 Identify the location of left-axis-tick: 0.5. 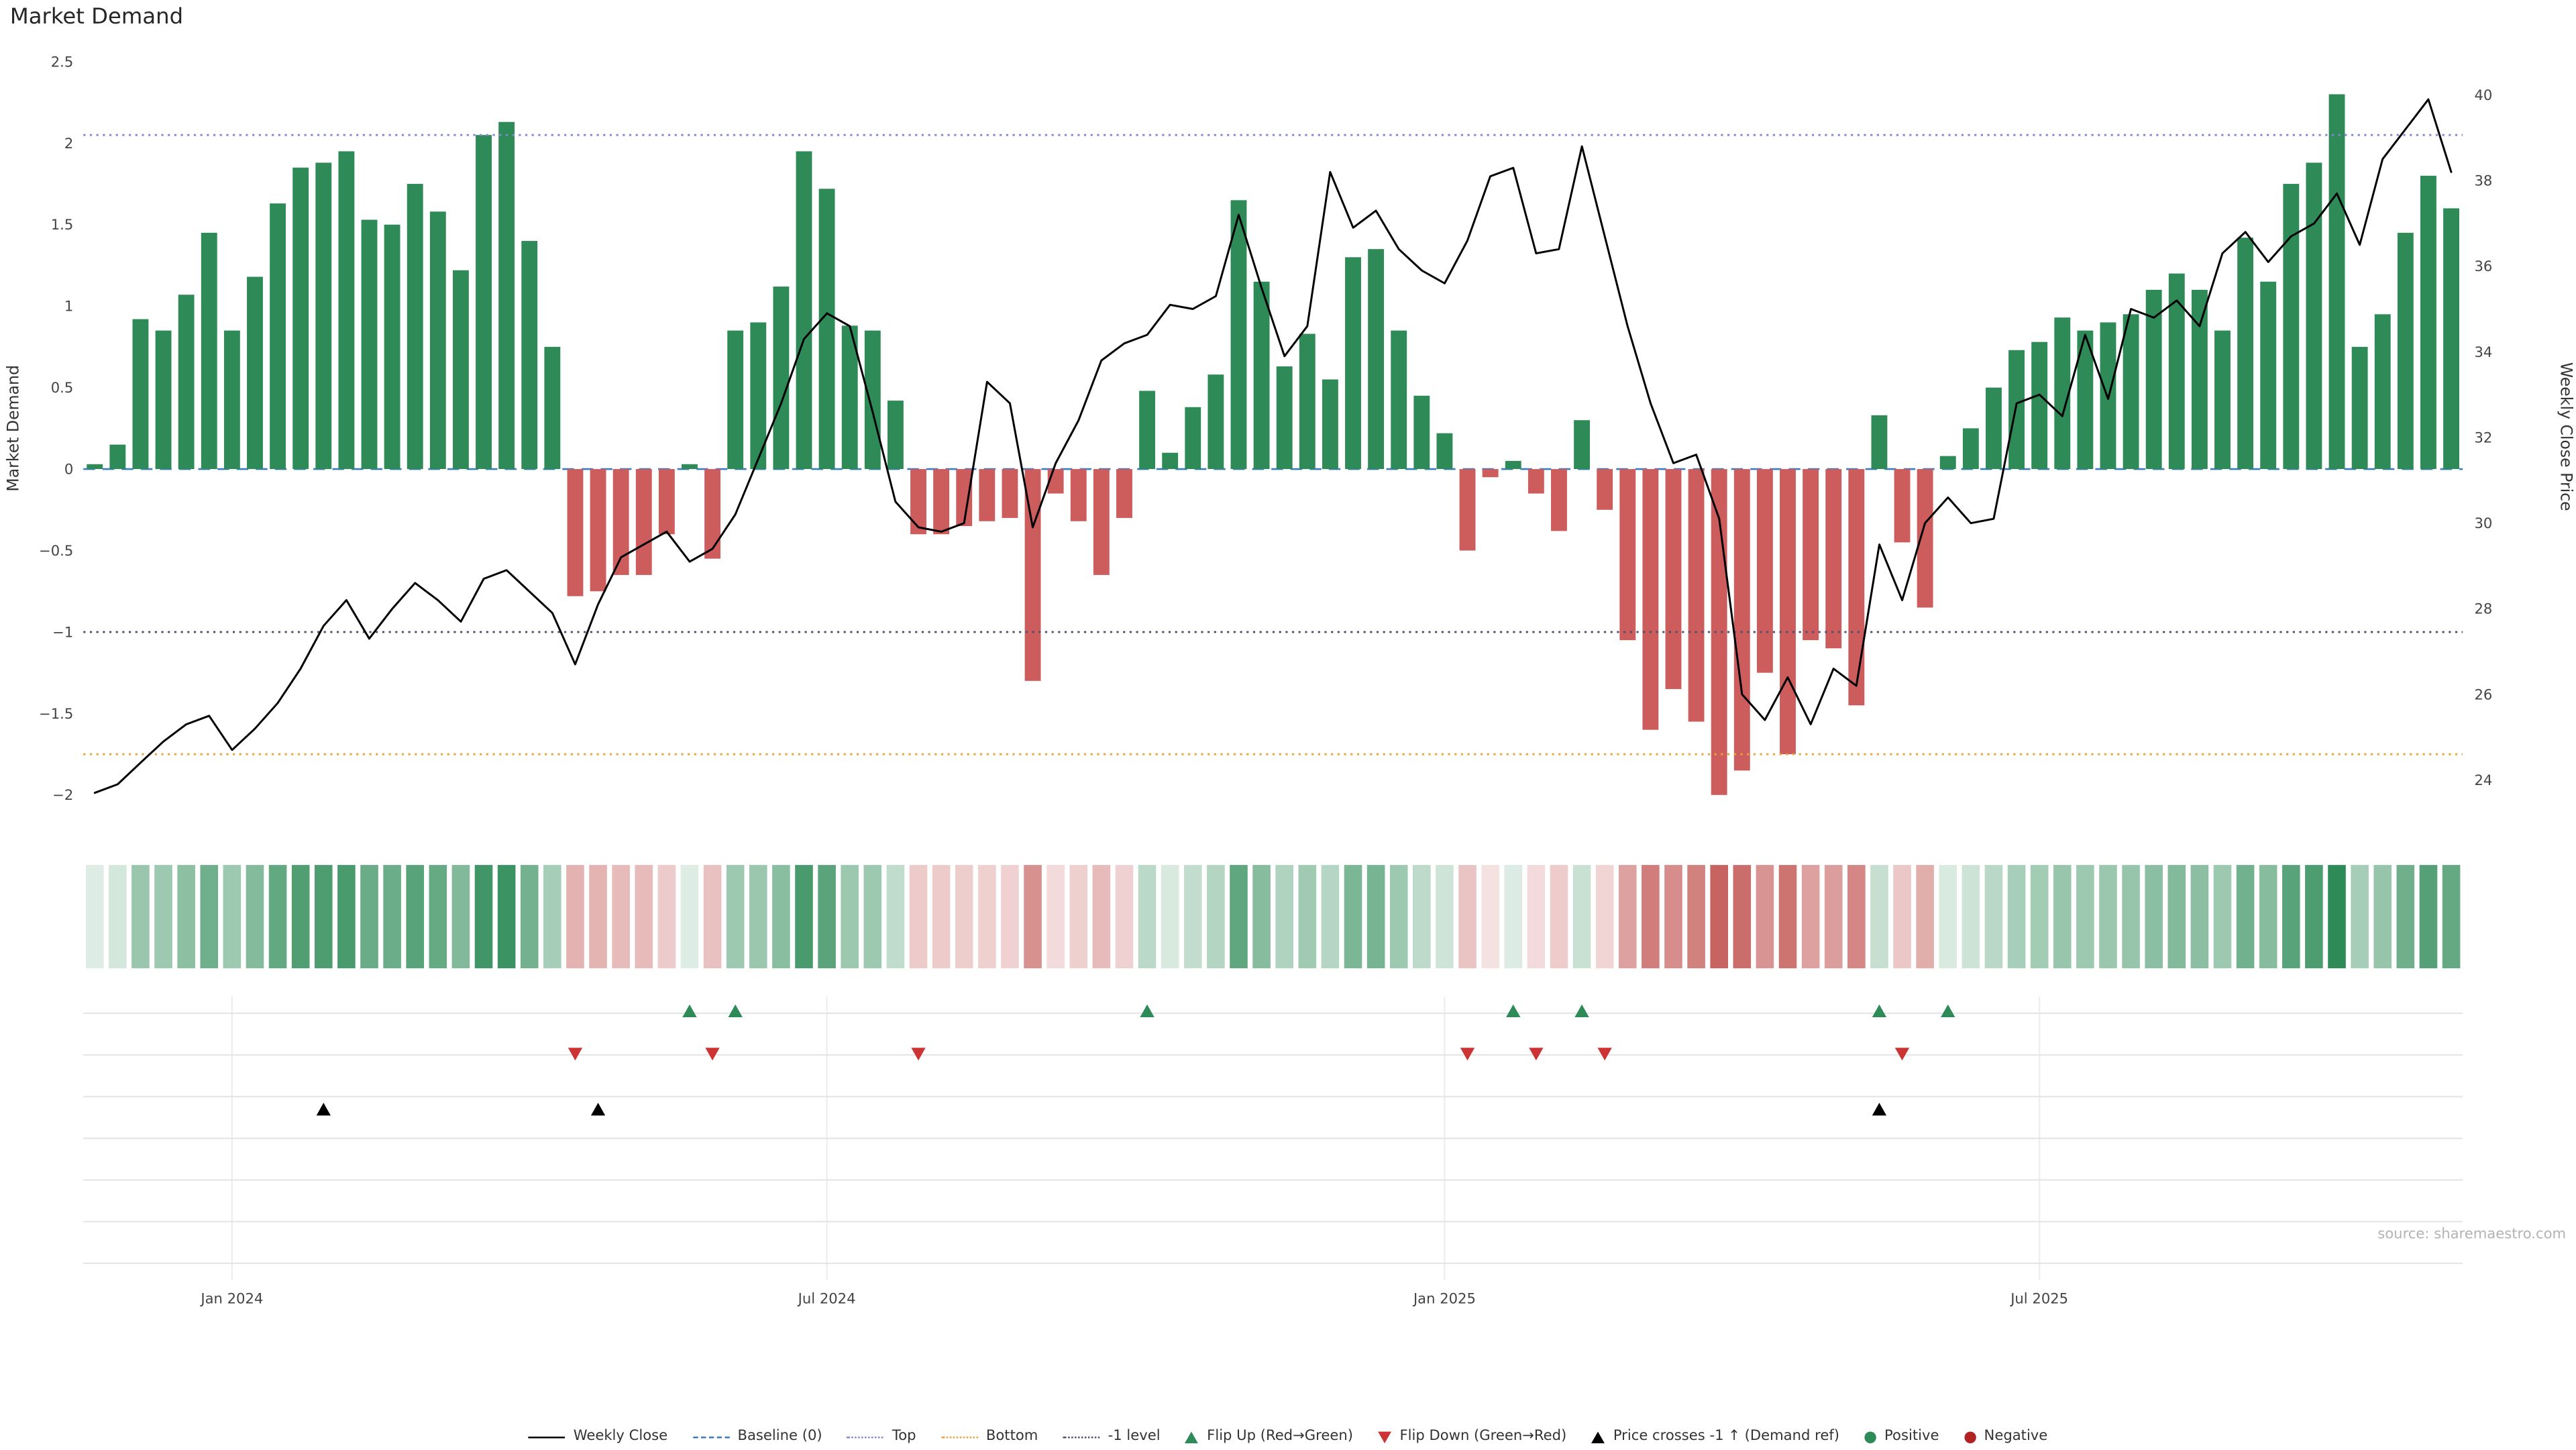
(62, 387).